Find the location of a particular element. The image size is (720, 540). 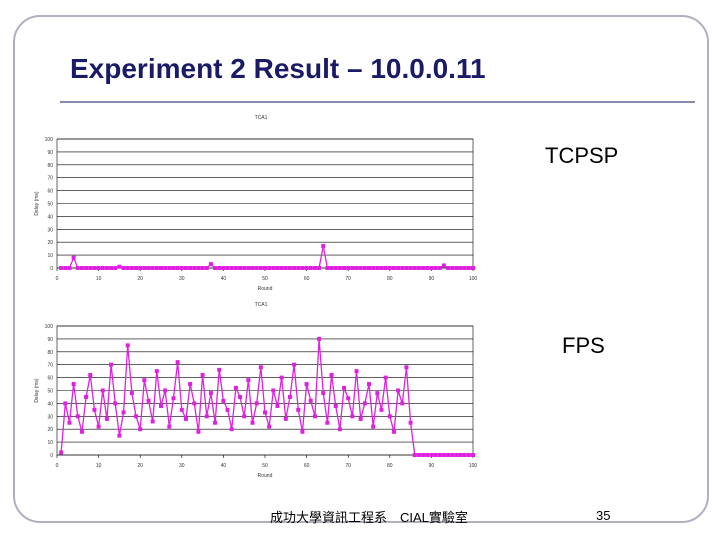

y-tick-label: 30 is located at coordinates (50, 230).